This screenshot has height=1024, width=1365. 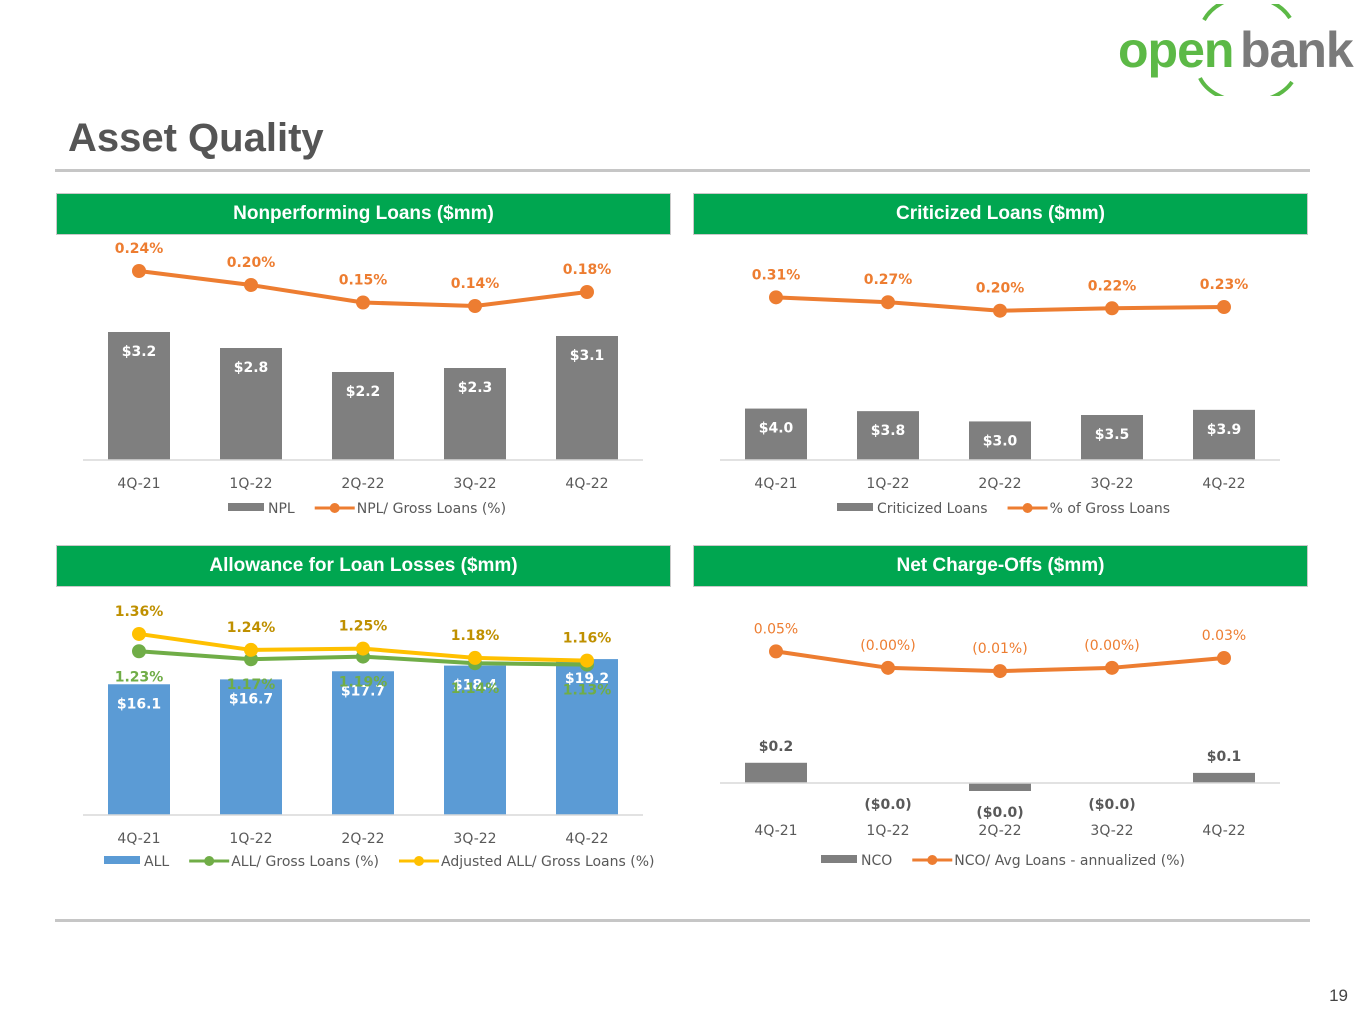 What do you see at coordinates (139, 704) in the screenshot?
I see `bar-value-label: $16.1` at bounding box center [139, 704].